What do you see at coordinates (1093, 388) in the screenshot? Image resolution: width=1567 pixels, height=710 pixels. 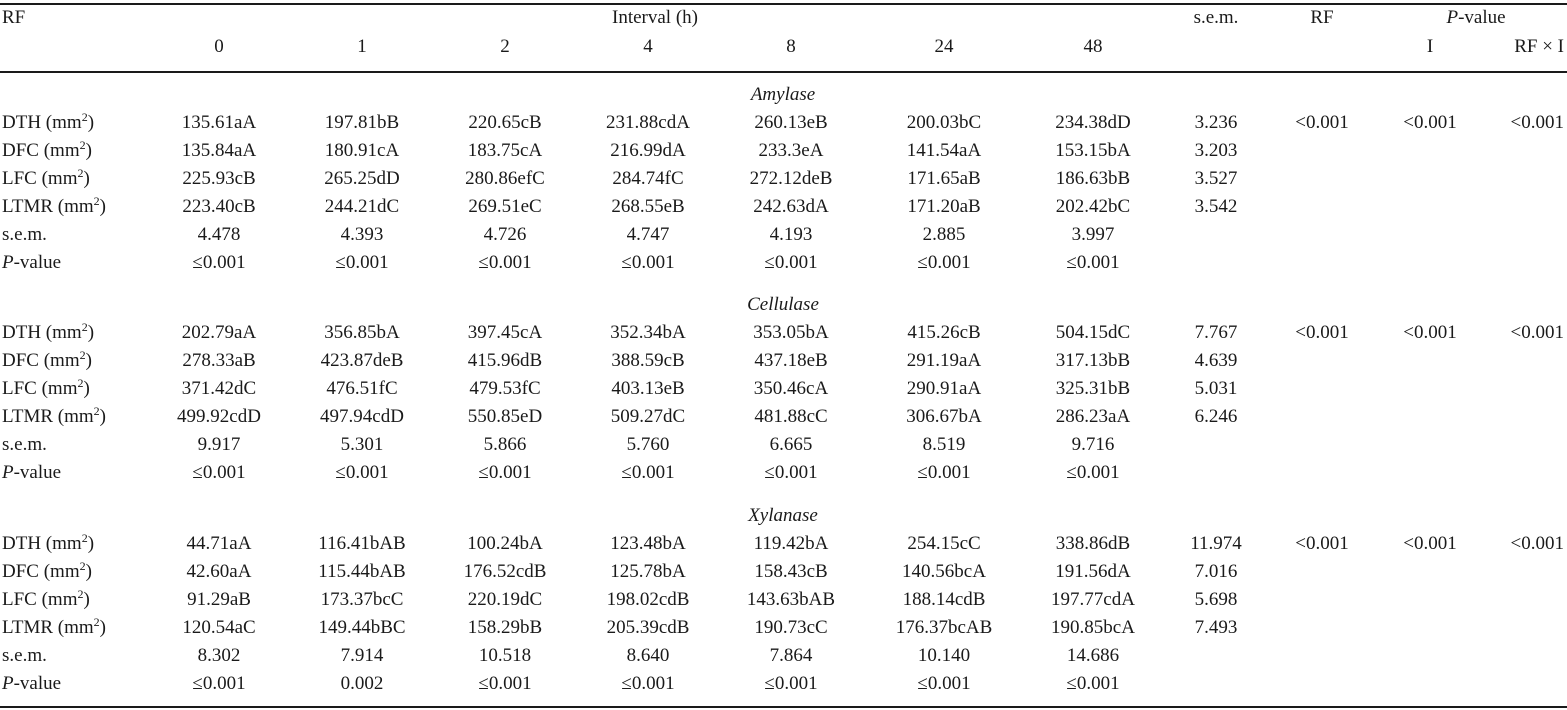 I see `table-cell: 325.31bB` at bounding box center [1093, 388].